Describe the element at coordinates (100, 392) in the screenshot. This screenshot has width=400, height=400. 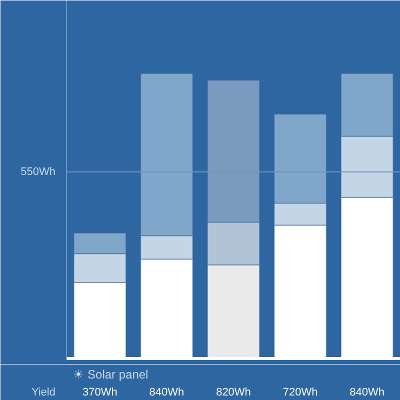
I see `total-label: 370Wh` at that location.